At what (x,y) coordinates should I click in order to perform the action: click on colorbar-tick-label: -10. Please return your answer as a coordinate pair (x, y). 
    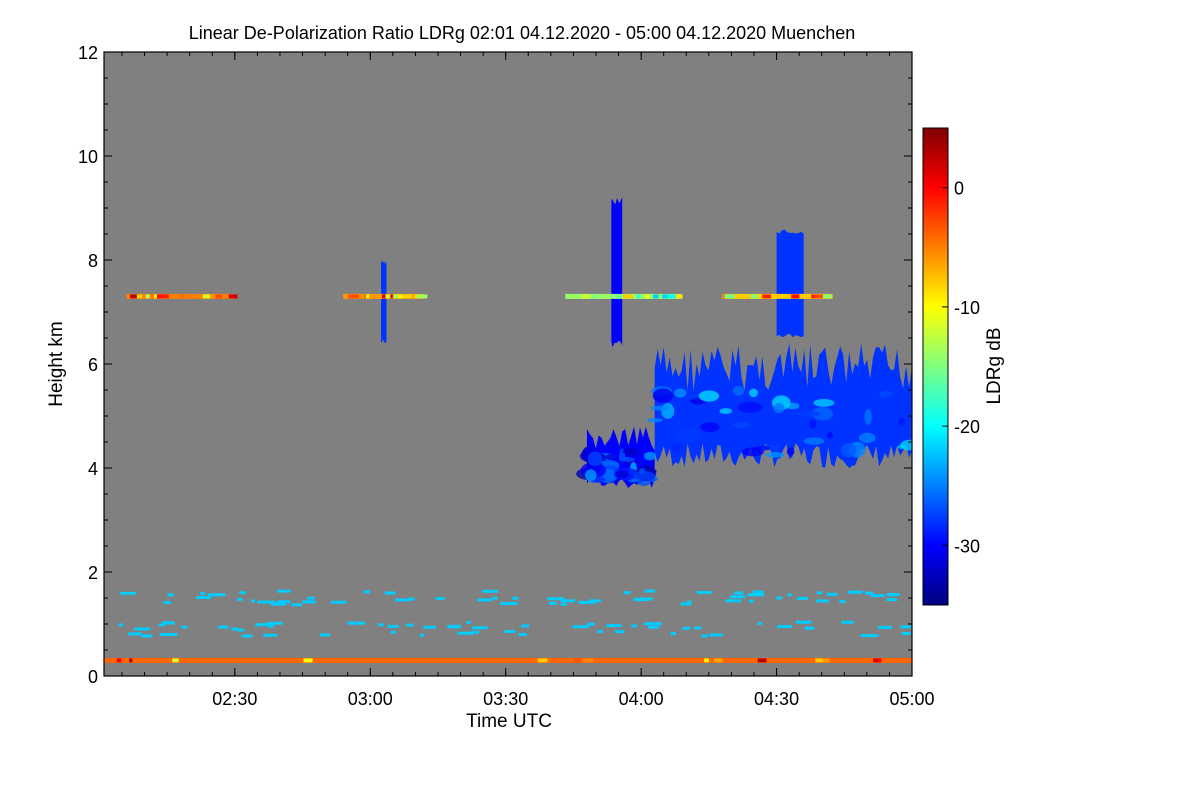
    Looking at the image, I should click on (967, 308).